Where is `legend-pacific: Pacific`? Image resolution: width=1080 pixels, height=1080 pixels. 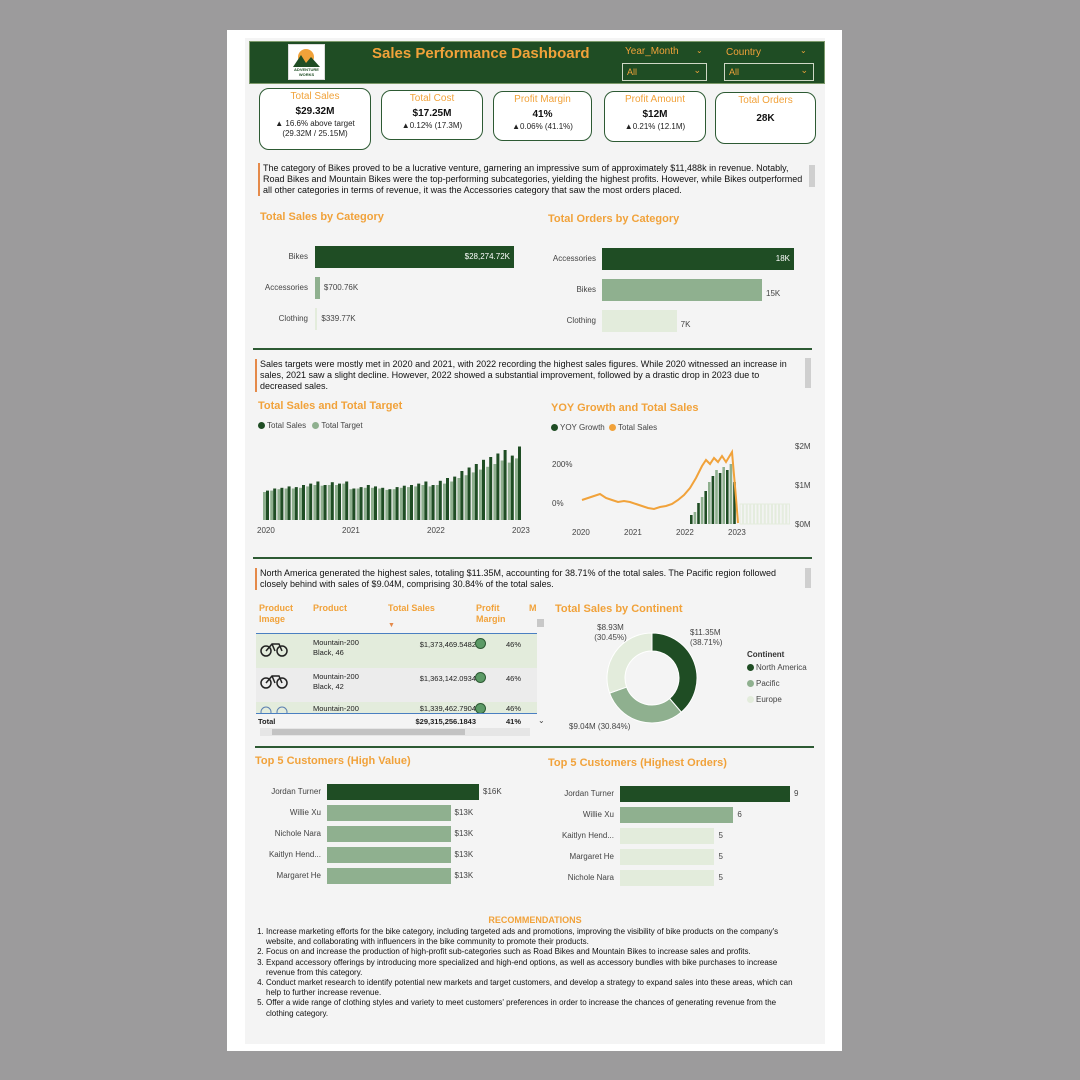
legend-pacific: Pacific is located at coordinates (763, 683).